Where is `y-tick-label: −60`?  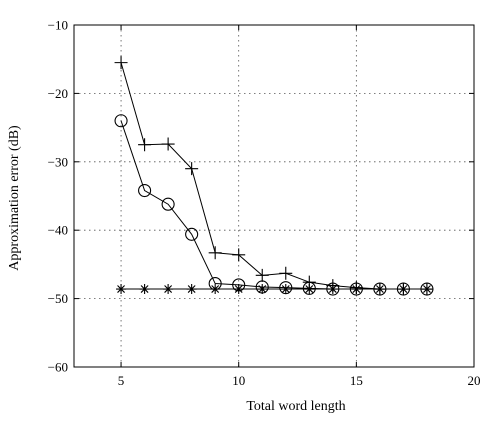 y-tick-label: −60 is located at coordinates (58, 367).